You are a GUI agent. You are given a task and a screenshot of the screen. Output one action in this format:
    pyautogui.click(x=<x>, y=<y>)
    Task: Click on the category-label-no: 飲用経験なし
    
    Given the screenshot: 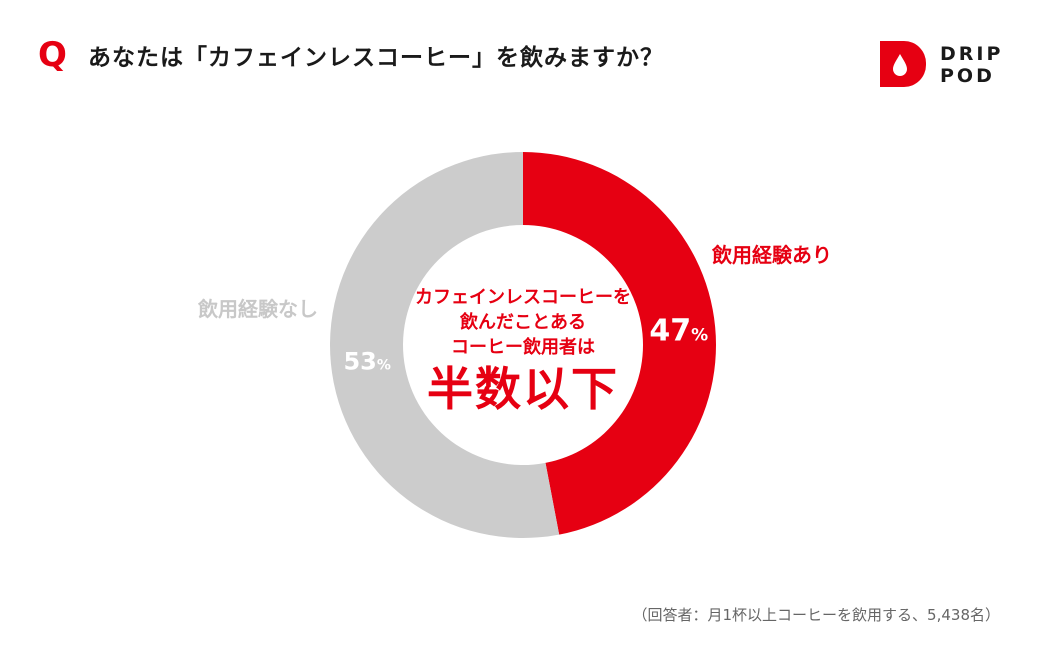 What is the action you would take?
    pyautogui.click(x=257, y=309)
    